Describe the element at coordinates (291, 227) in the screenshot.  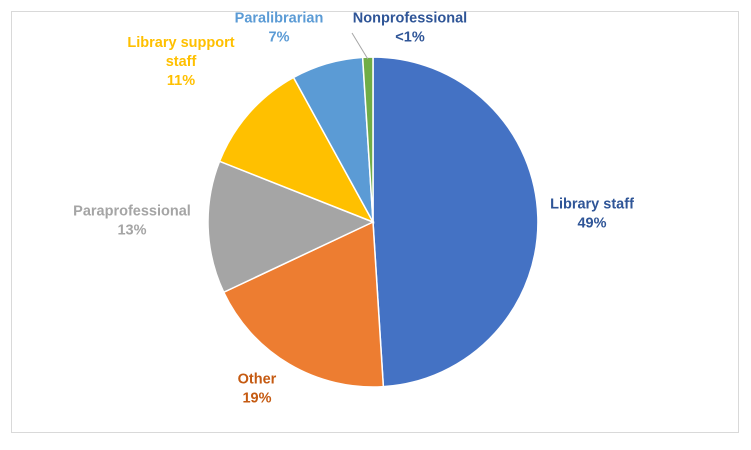
I see `pie-slice-paraprofessional` at that location.